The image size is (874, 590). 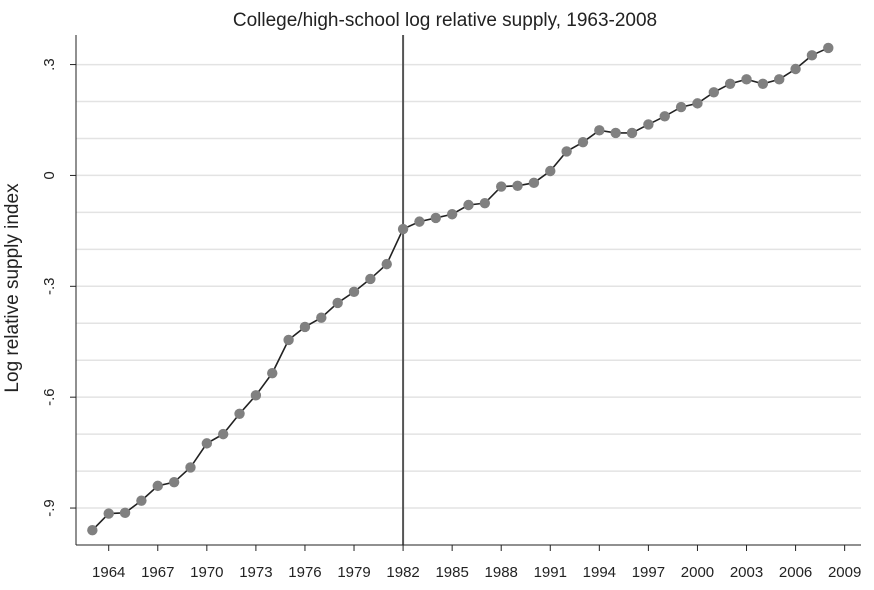 What do you see at coordinates (795, 572) in the screenshot?
I see `x-tick-label: 2006` at bounding box center [795, 572].